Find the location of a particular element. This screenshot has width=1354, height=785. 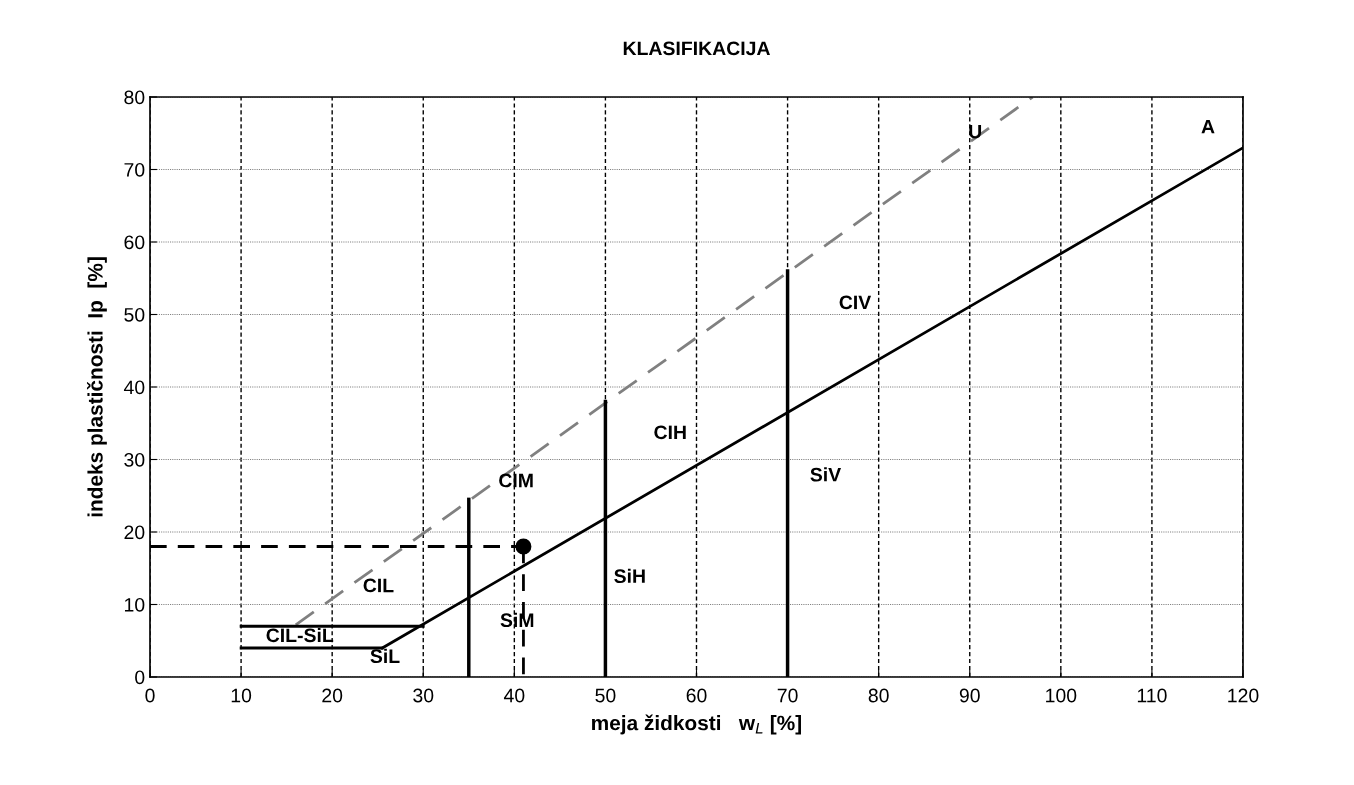

annotation: CIM is located at coordinates (516, 480).